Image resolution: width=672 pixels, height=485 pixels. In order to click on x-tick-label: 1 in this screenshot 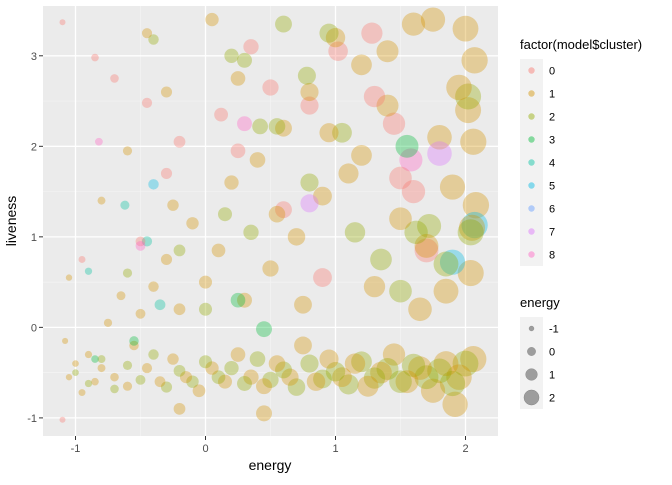, I will do `click(335, 449)`.